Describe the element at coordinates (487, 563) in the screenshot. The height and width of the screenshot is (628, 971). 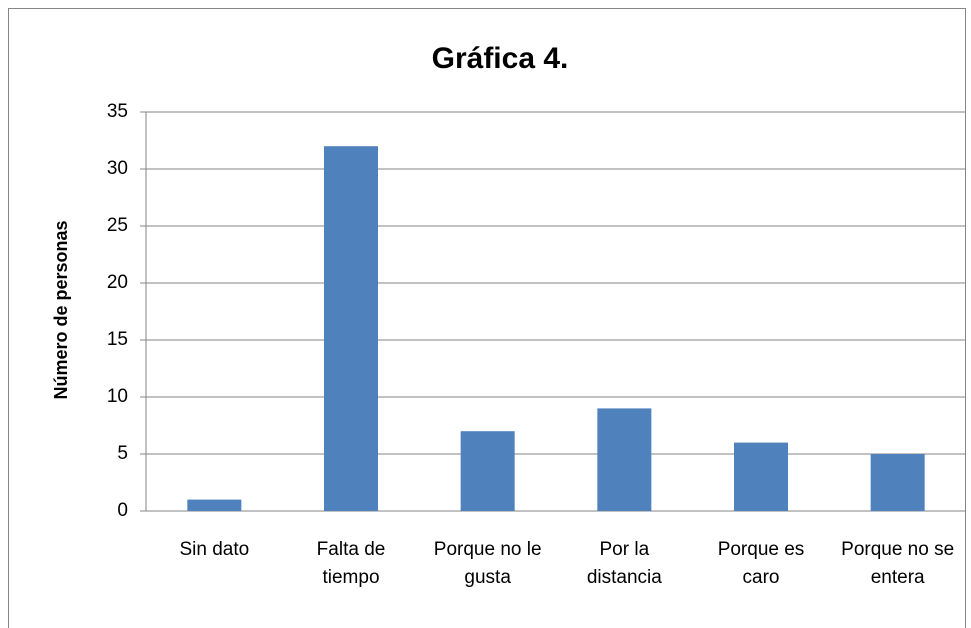
I see `x-tick-label: Porque no le gusta` at that location.